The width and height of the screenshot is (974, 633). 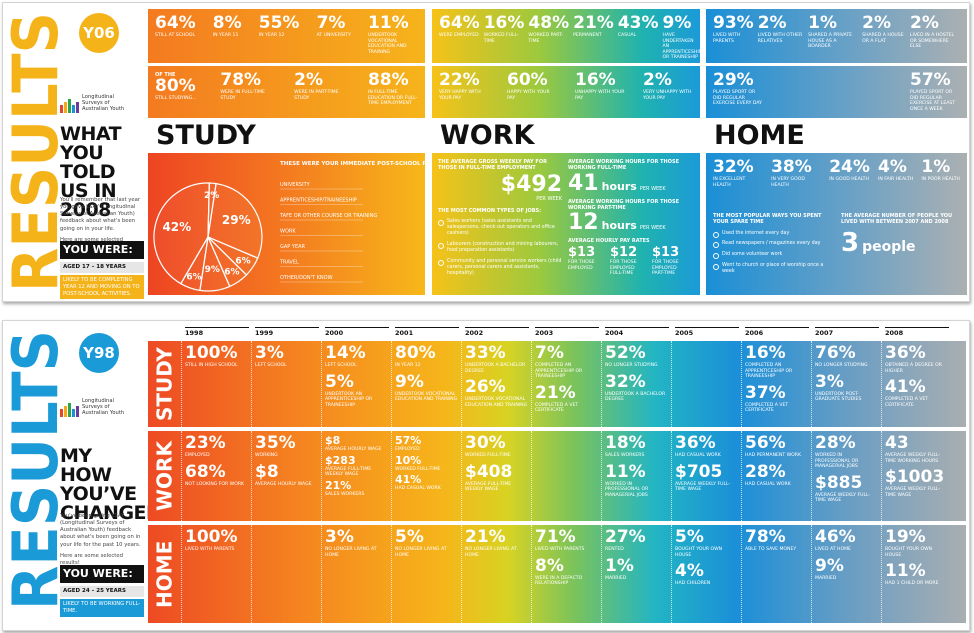 I want to click on stat-value: 64%, so click(x=459, y=23).